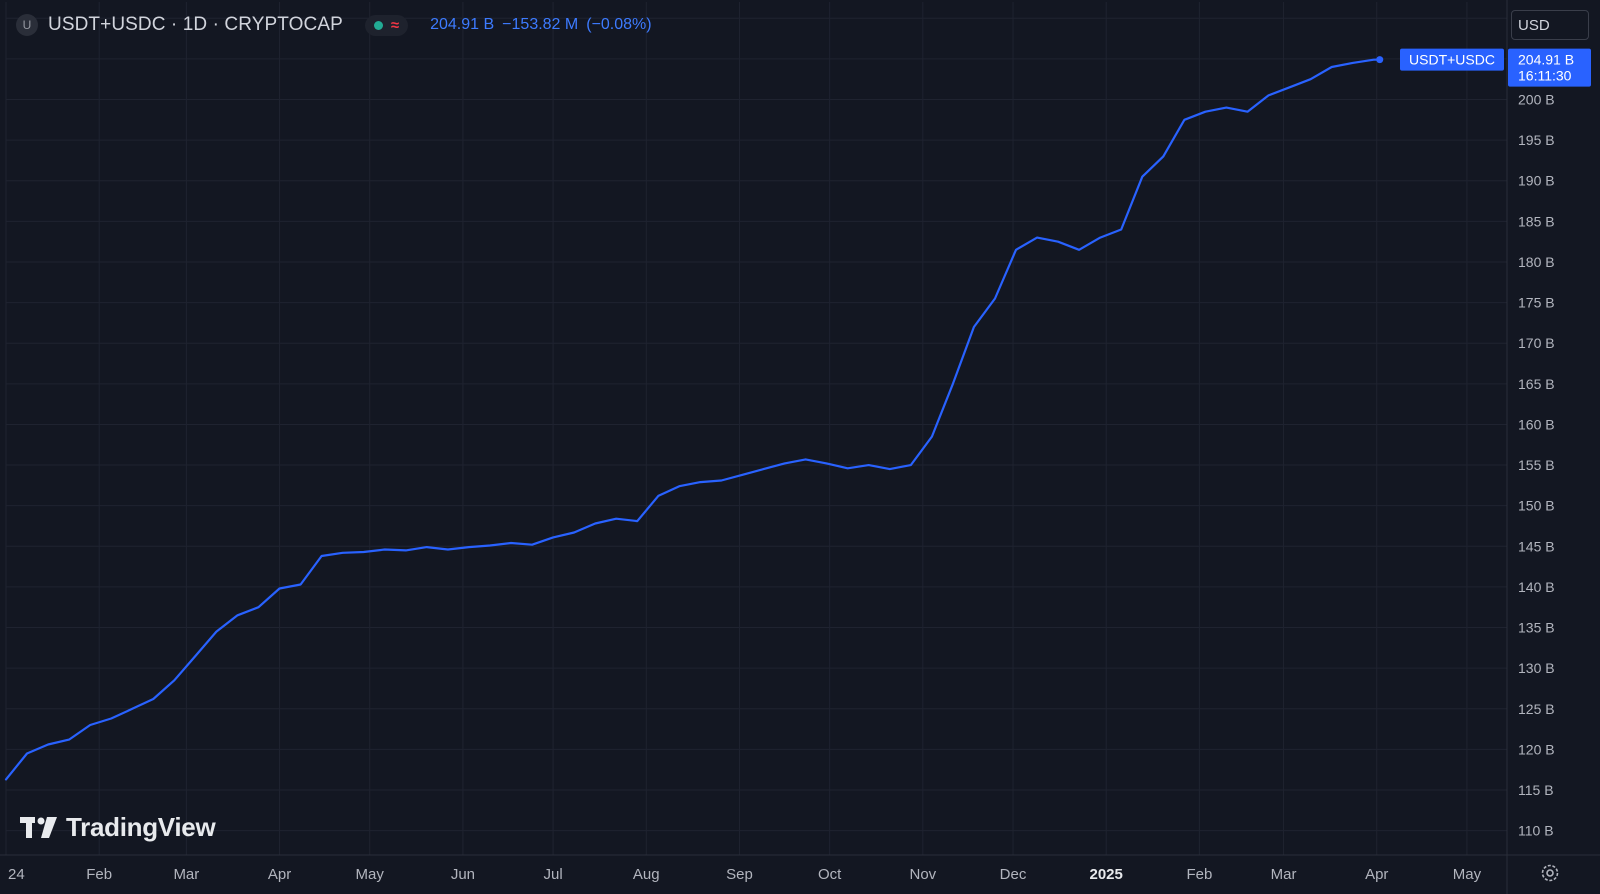  Describe the element at coordinates (1536, 343) in the screenshot. I see `y-tick-label: 170 B` at that location.